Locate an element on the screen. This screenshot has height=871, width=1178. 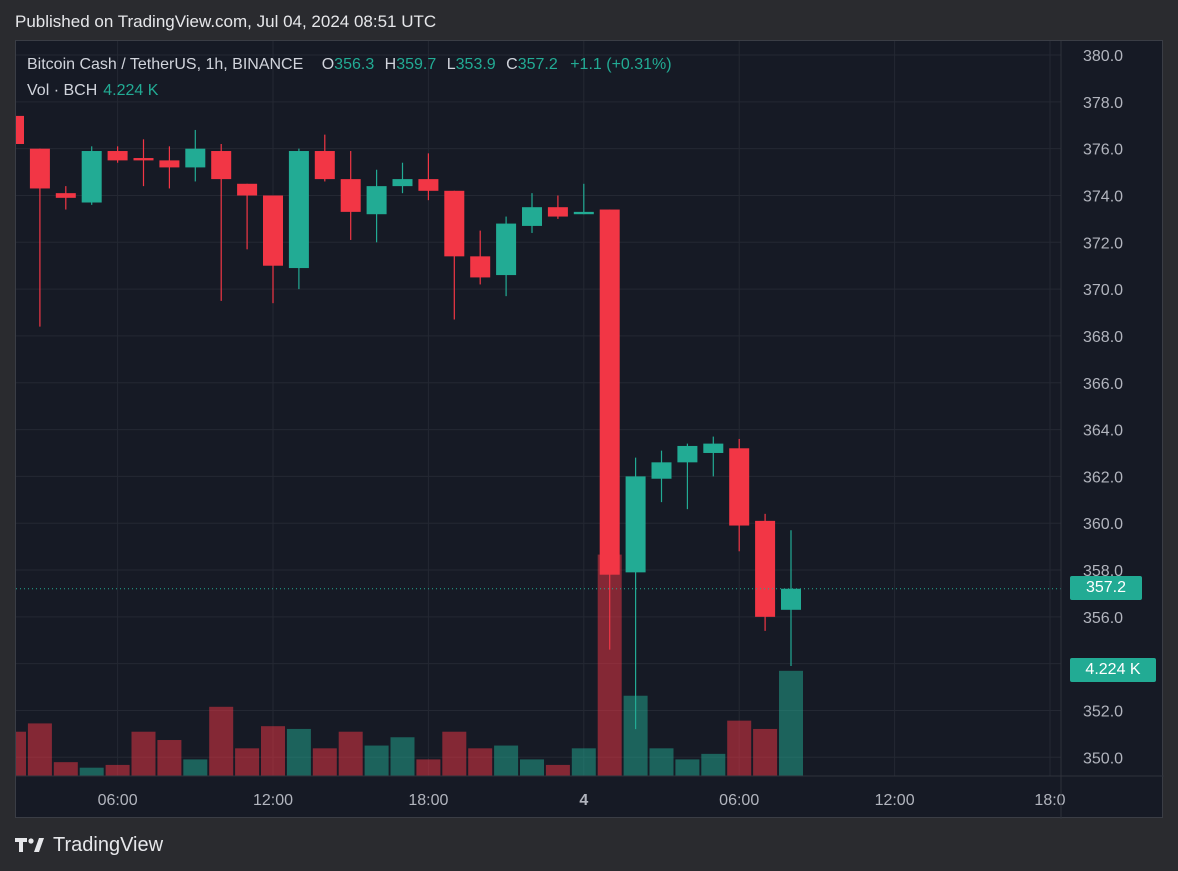
x-tick-label: 06:00 is located at coordinates (118, 800).